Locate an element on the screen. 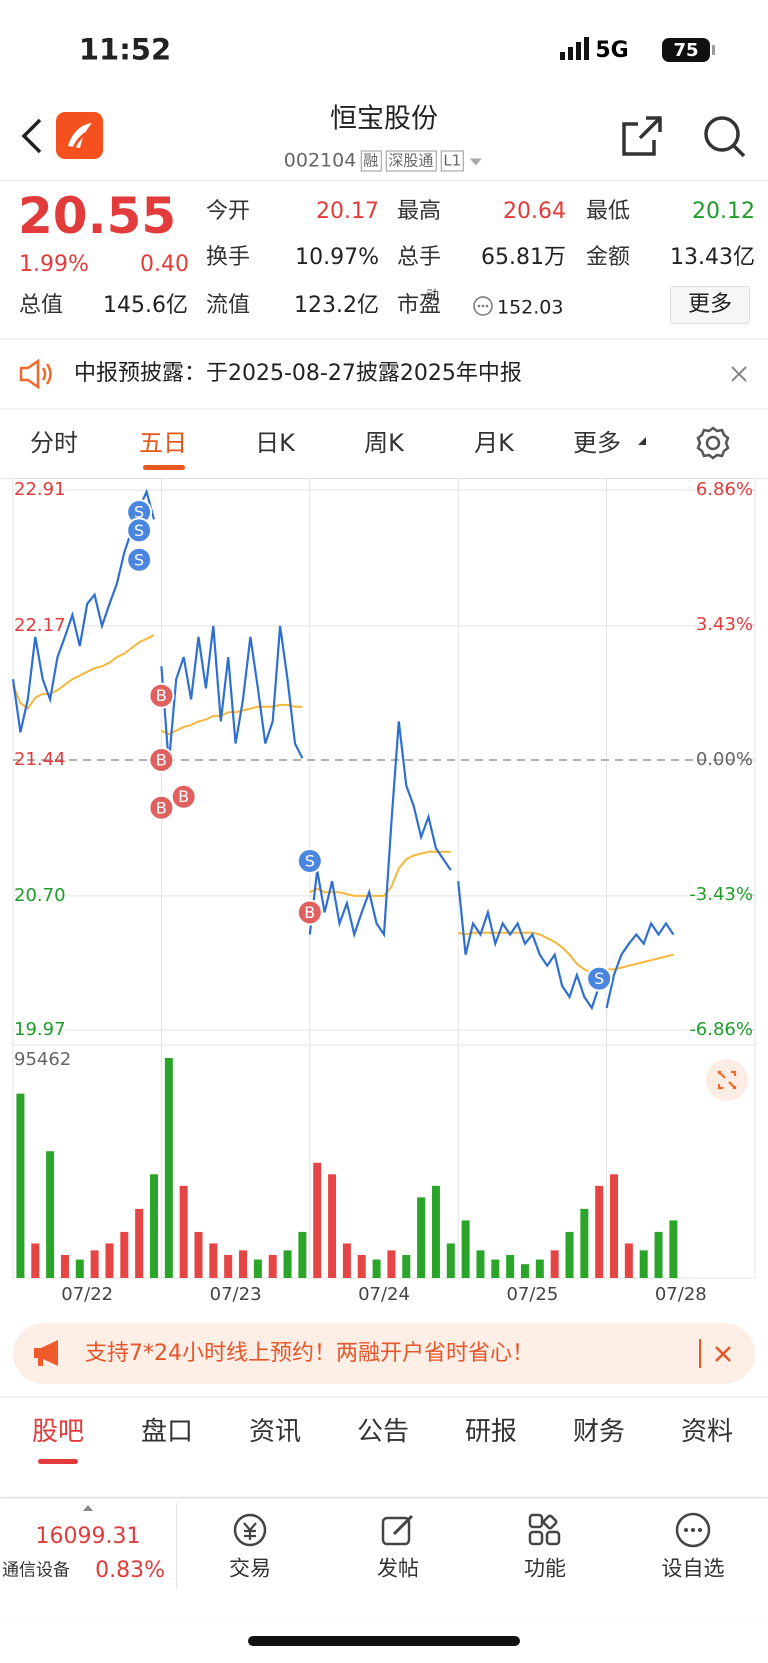 This screenshot has width=768, height=1663. settings-button is located at coordinates (713, 443).